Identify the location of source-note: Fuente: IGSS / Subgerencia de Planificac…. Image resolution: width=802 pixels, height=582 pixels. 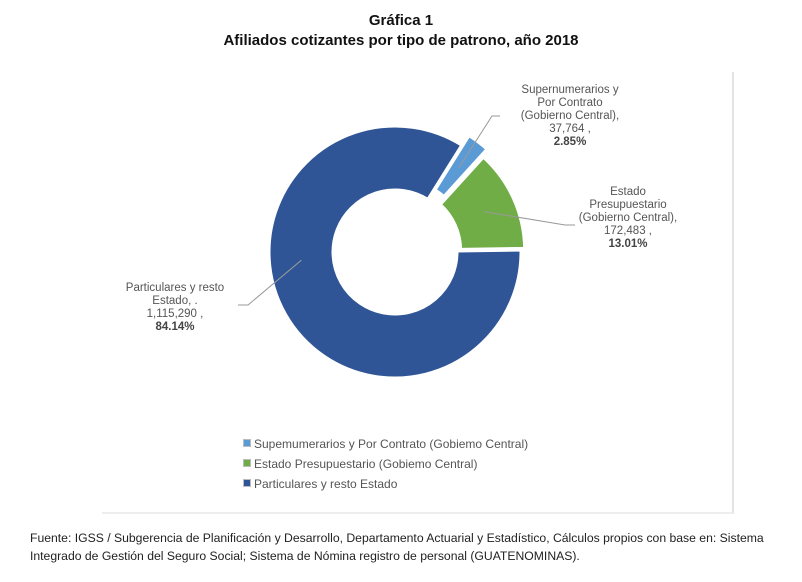
(397, 547).